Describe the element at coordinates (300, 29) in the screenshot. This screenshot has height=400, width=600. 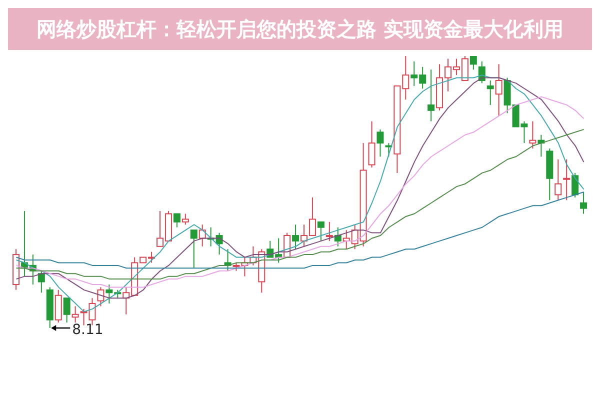
I see `chart-title: 网络炒股杠杆：轻松开启您的投资之路 实现资金最大化利用` at that location.